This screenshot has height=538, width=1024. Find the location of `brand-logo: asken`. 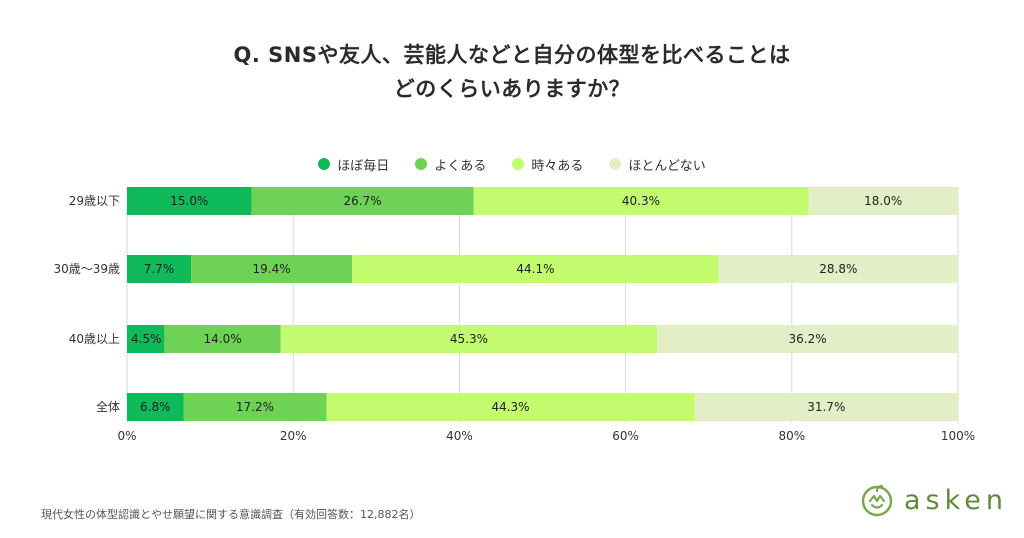

brand-logo: asken is located at coordinates (934, 500).